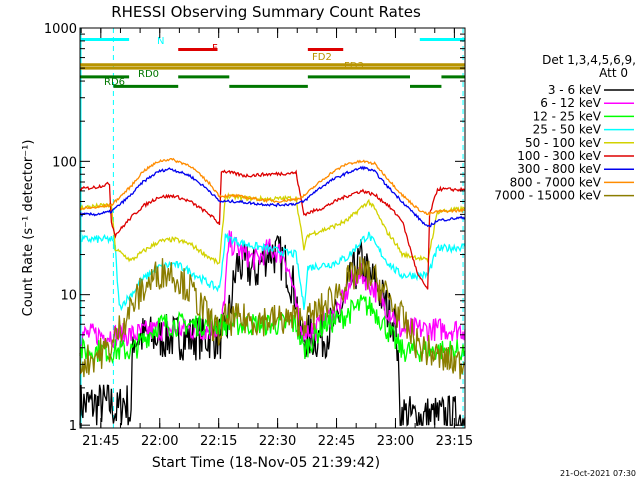 Image resolution: width=640 pixels, height=485 pixels. I want to click on state-bar-label: FD2, so click(322, 57).